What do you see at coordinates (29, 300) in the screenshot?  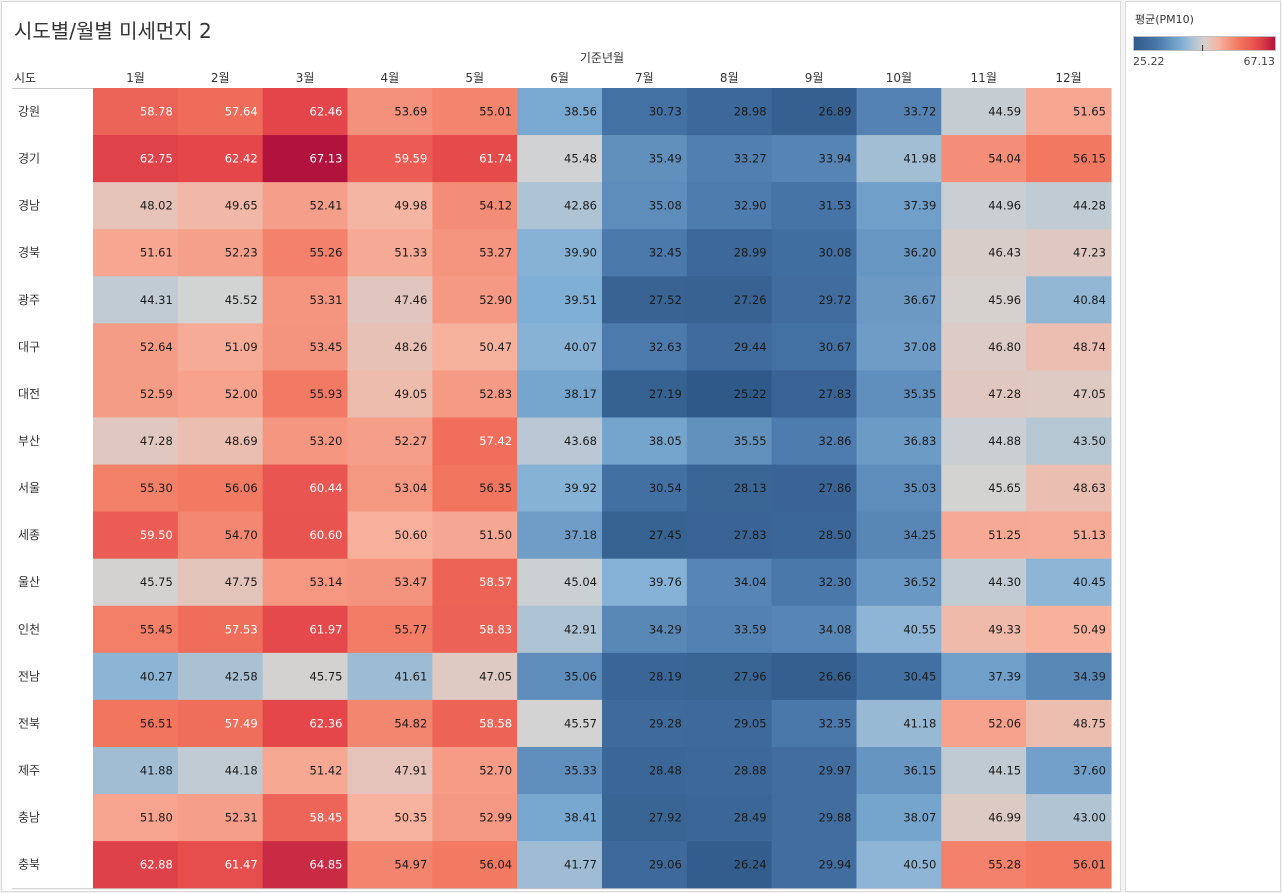 I see `row-label: 광주` at bounding box center [29, 300].